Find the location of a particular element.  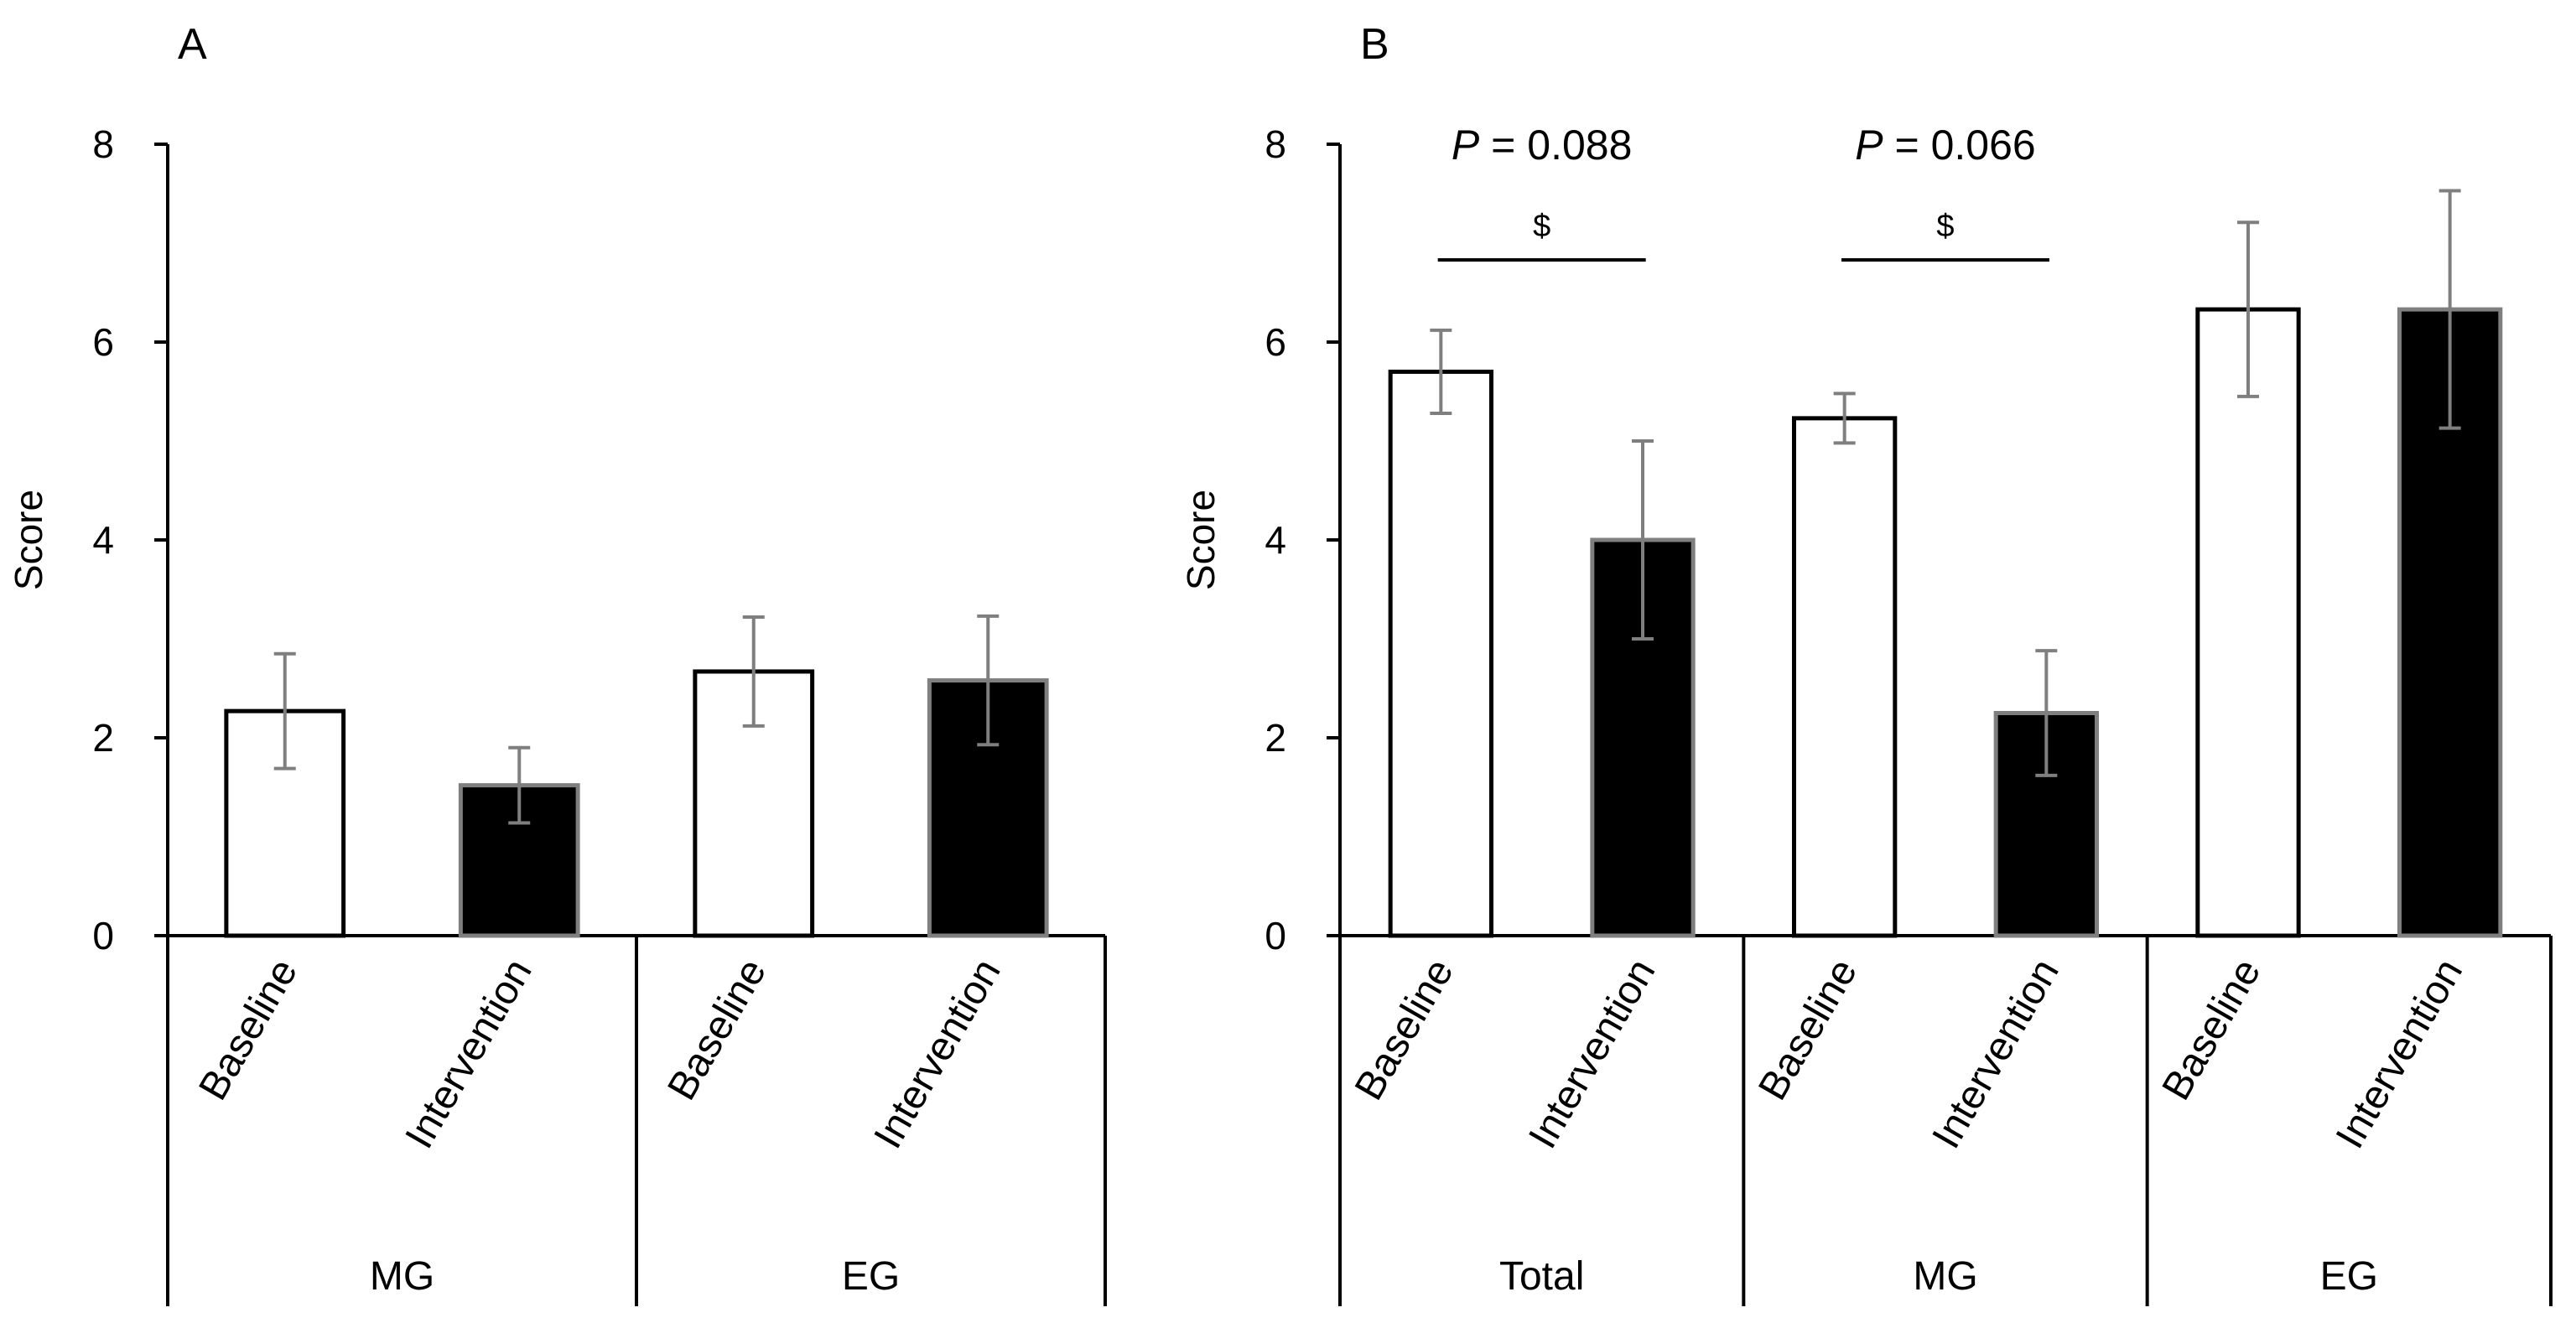

p-value-text: = 0.088 is located at coordinates (1555, 145).